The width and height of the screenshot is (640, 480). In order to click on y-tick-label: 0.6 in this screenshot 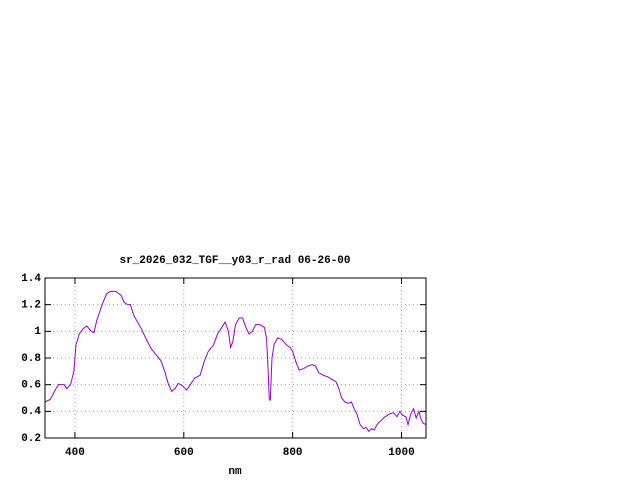, I will do `click(31, 386)`.